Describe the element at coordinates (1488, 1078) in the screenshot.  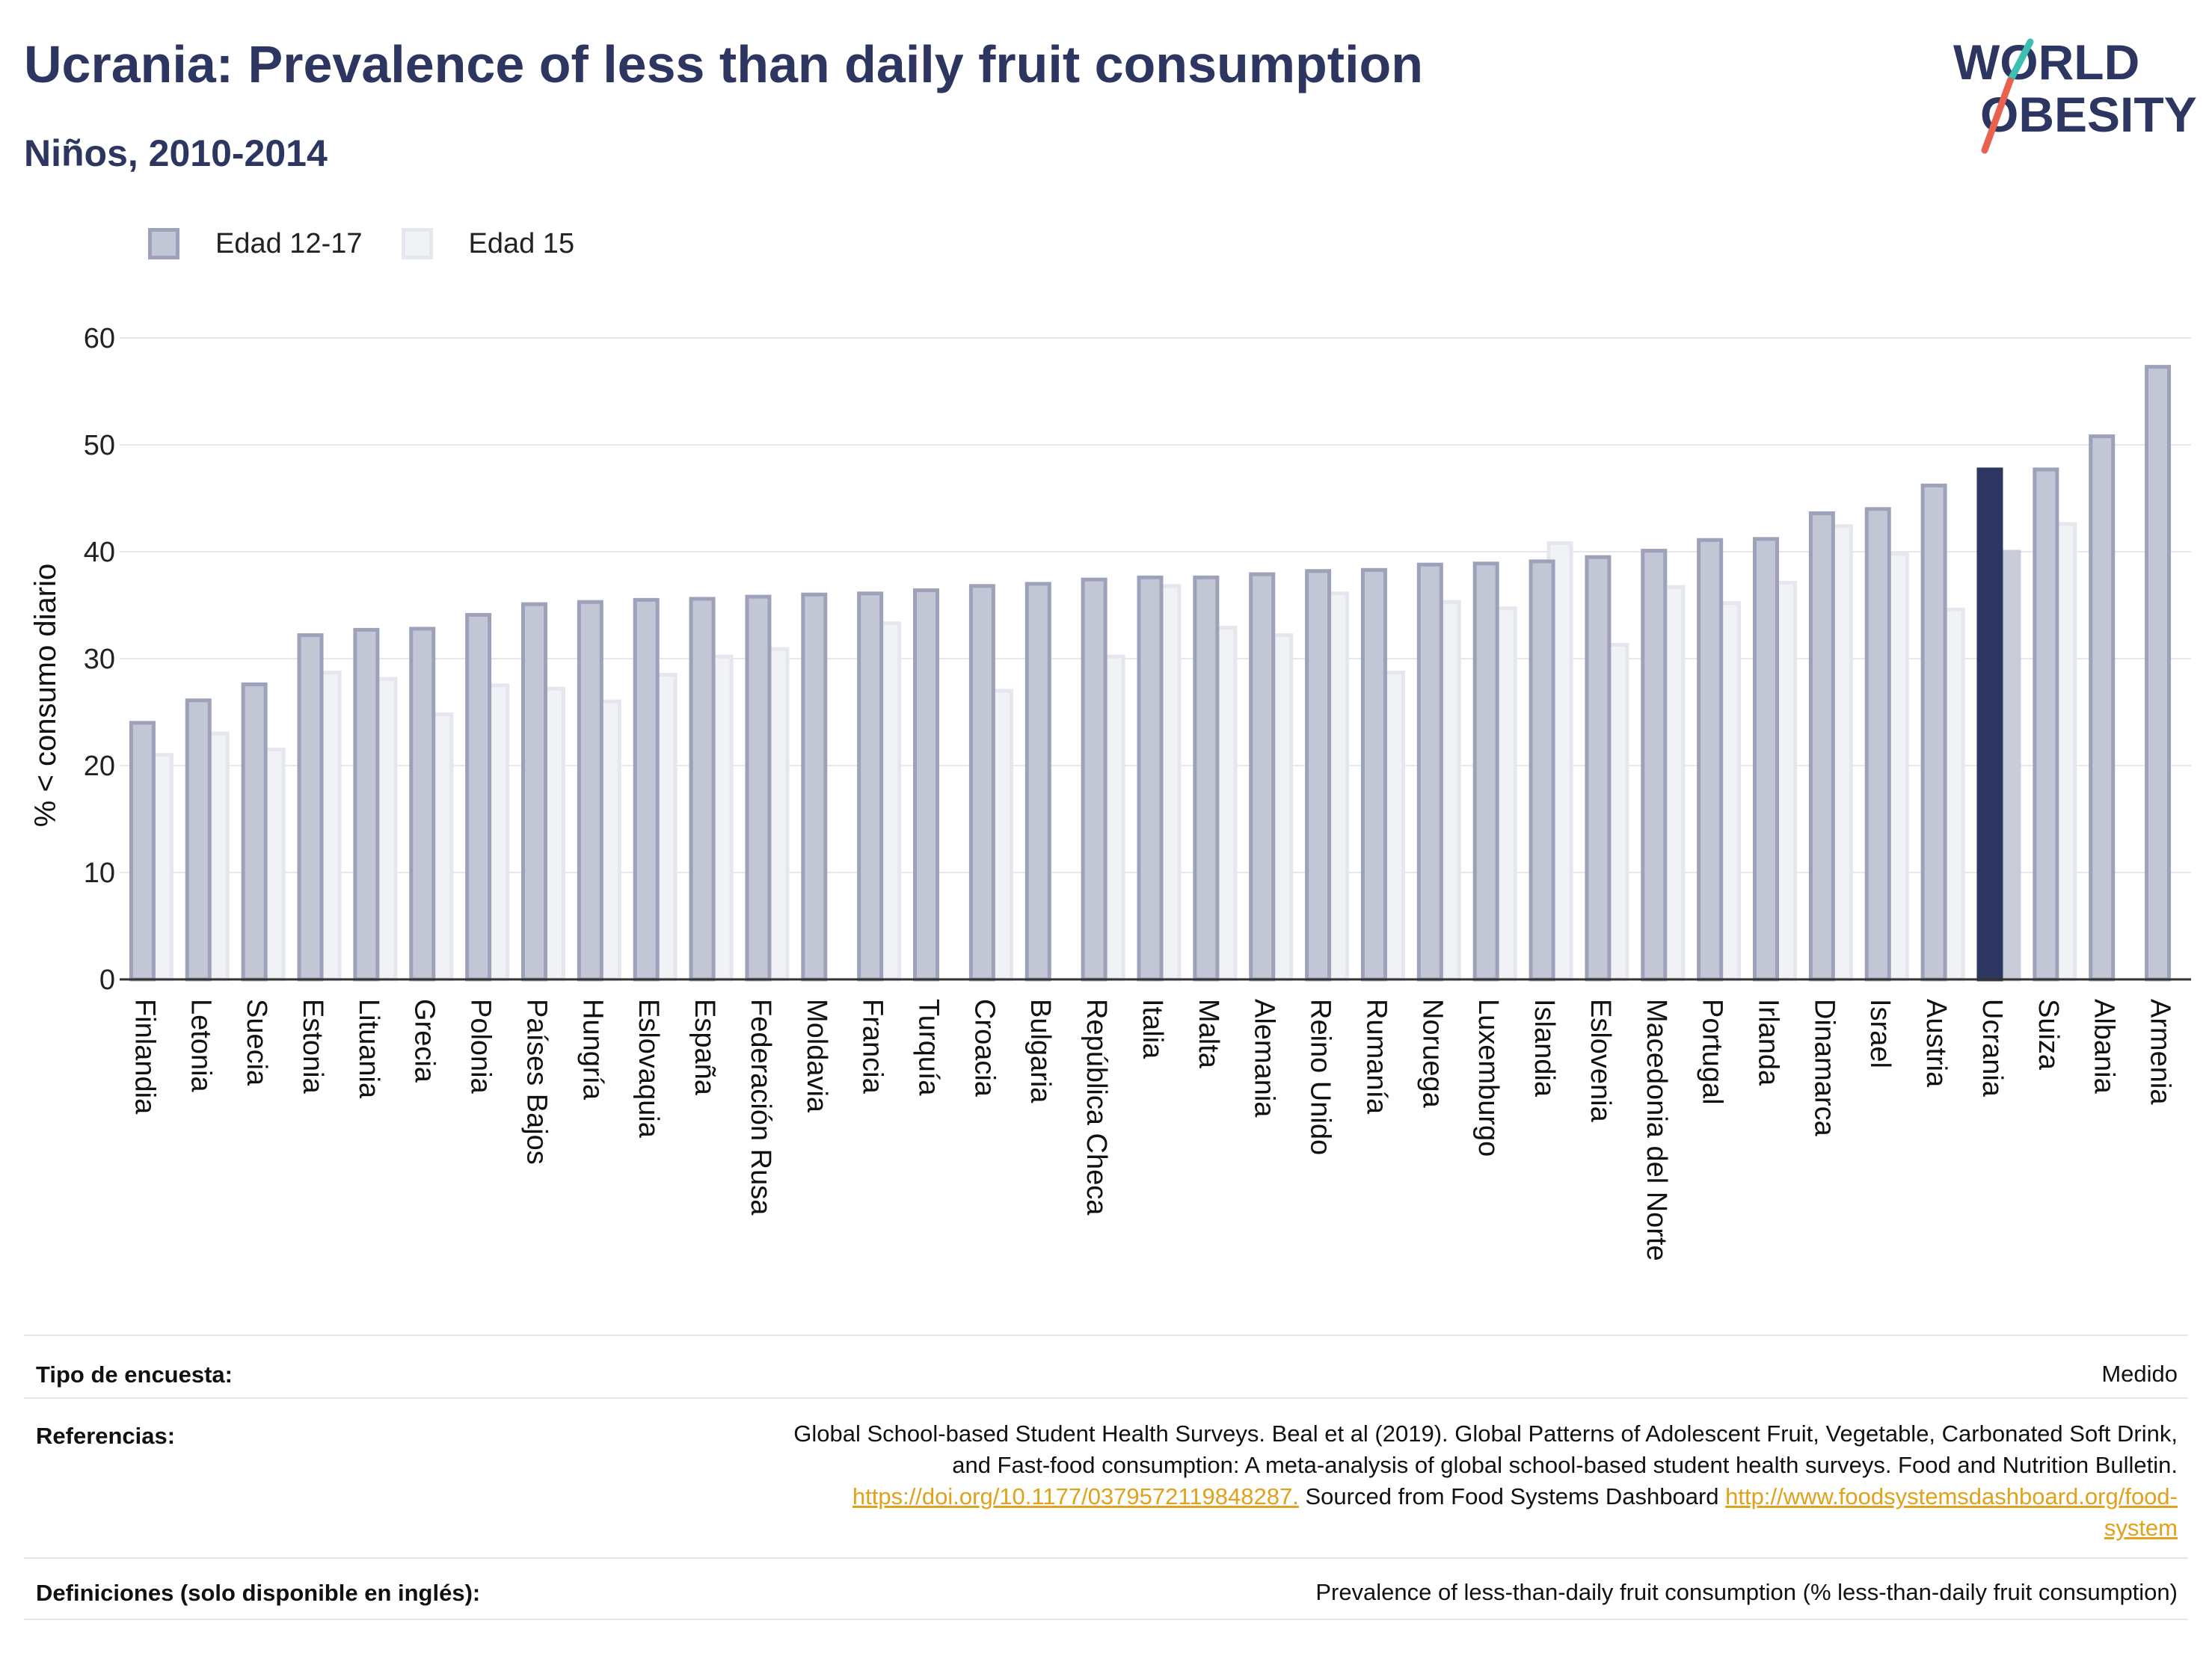
I see `x-tick-label: Luxemburgo` at that location.